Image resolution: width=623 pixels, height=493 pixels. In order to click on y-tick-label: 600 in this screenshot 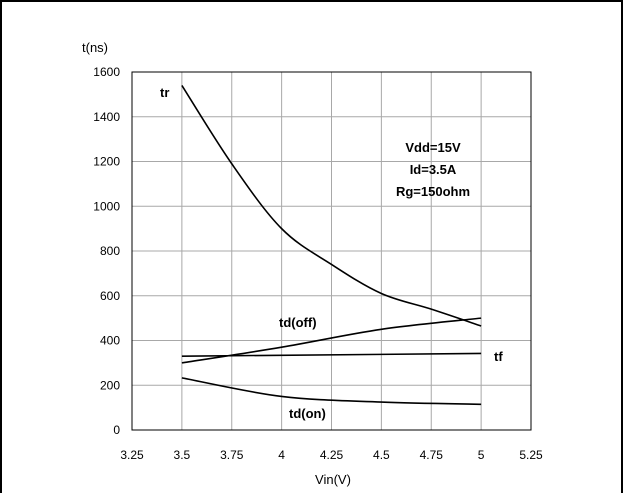, I will do `click(110, 296)`.